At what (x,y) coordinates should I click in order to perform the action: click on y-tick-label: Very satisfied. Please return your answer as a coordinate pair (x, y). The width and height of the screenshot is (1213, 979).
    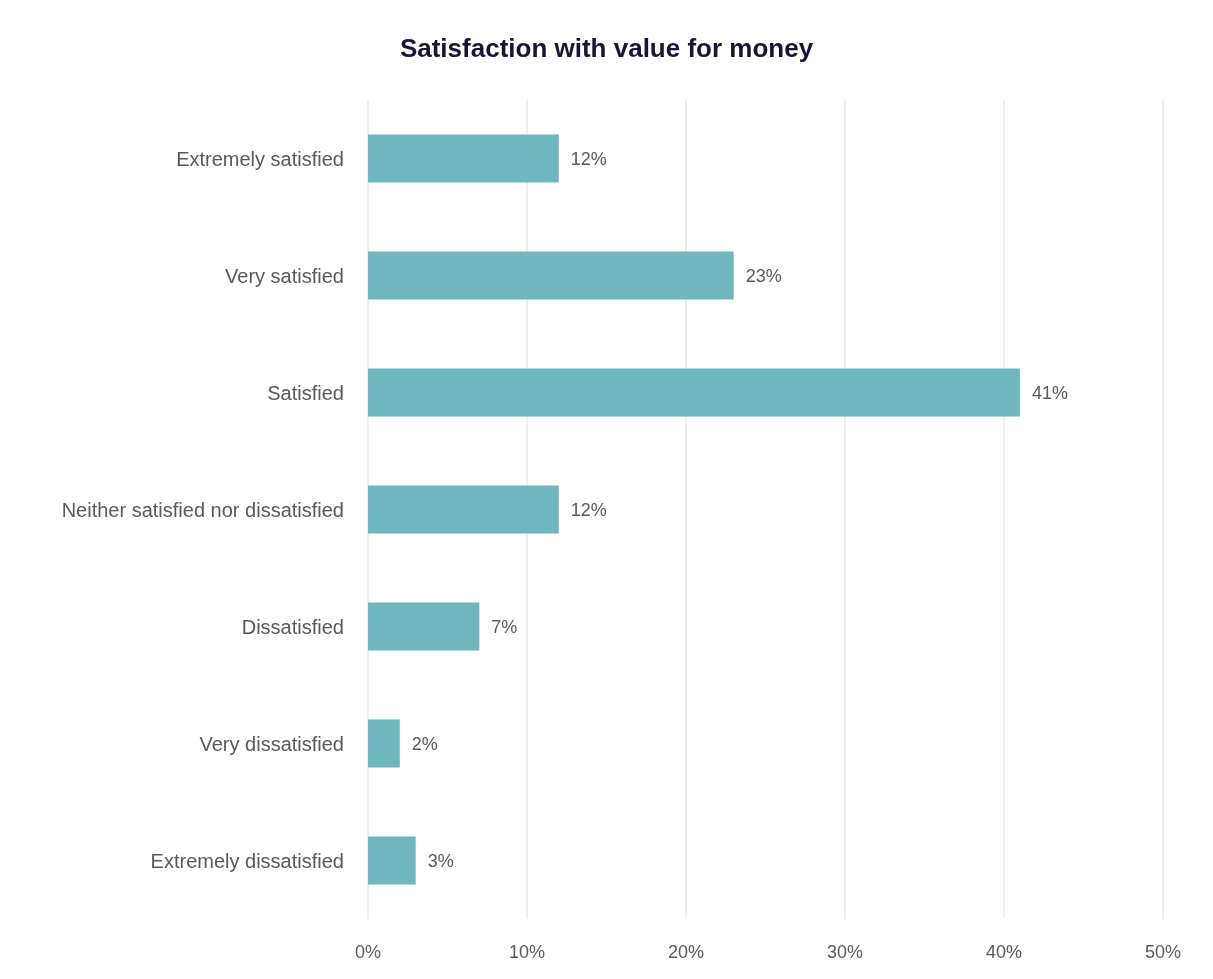
    Looking at the image, I should click on (284, 275).